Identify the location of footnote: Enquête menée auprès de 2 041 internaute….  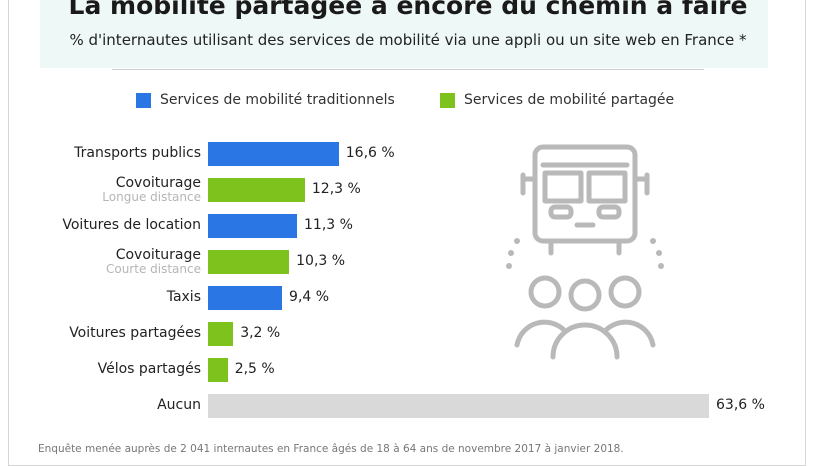
(331, 449).